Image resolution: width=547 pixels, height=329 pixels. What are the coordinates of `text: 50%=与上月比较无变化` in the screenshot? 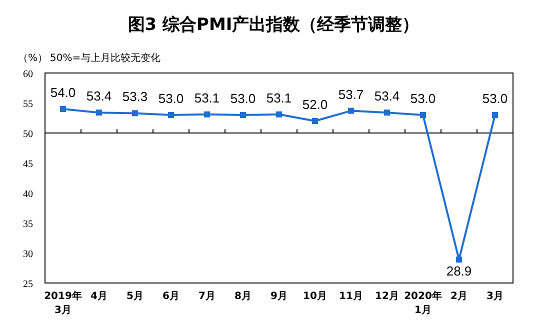 It's located at (105, 58).